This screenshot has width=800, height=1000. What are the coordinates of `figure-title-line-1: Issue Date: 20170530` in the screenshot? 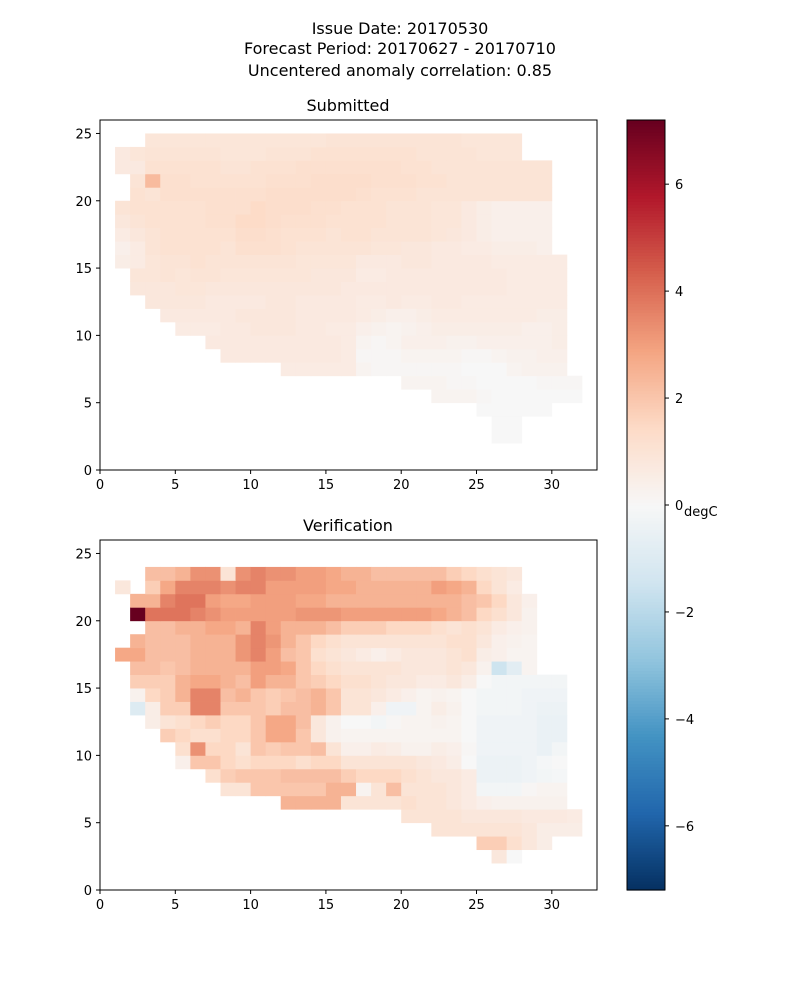 It's located at (400, 28).